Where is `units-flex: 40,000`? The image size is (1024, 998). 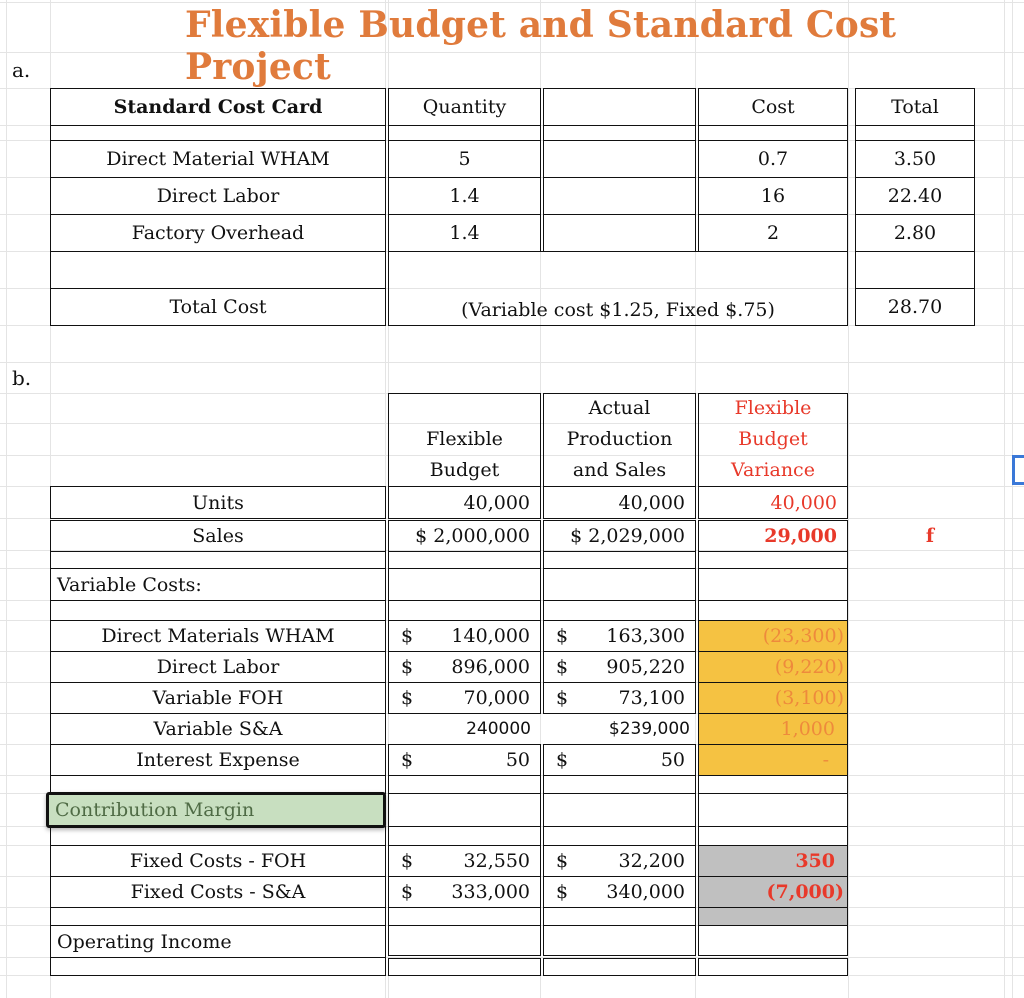
units-flex: 40,000 is located at coordinates (464, 502).